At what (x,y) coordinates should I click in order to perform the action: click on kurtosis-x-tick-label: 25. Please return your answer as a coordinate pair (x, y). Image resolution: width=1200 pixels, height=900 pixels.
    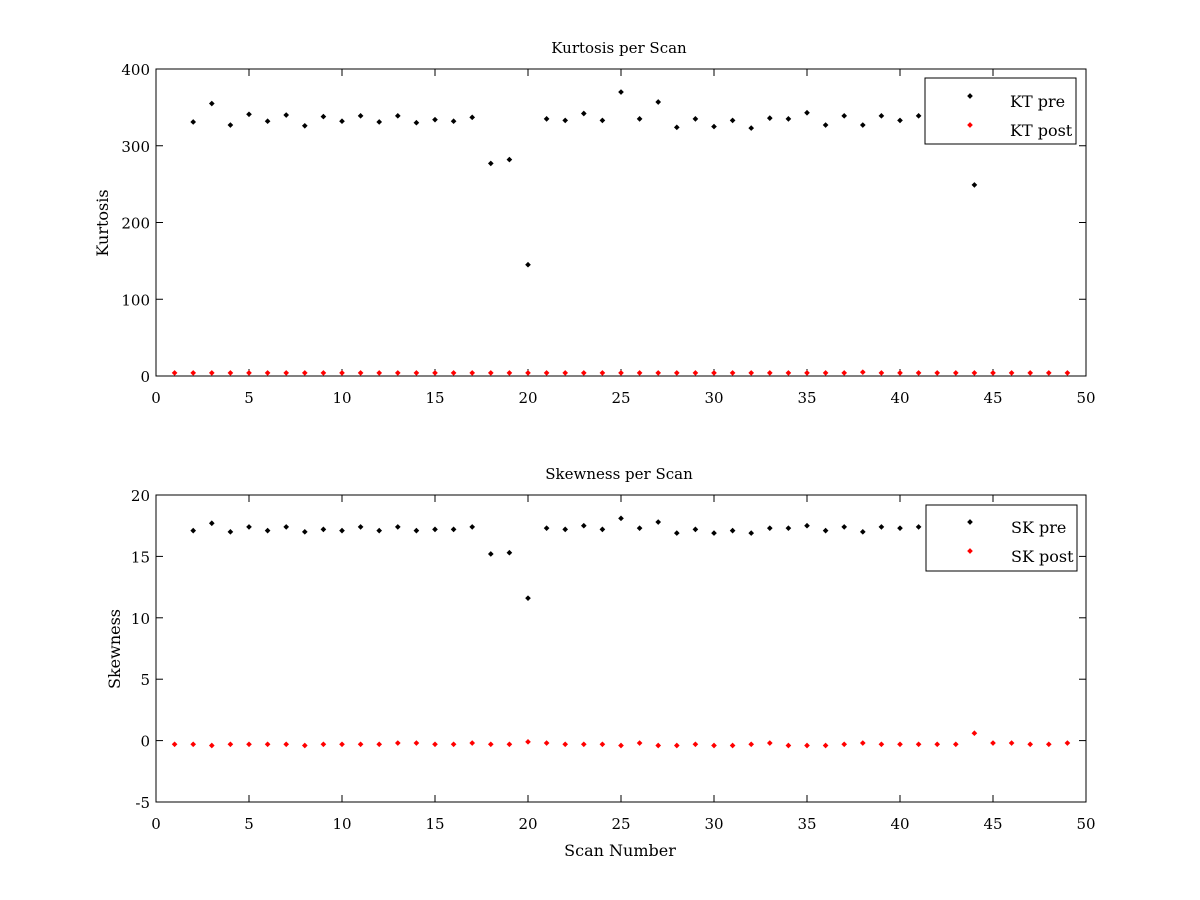
    Looking at the image, I should click on (620, 398).